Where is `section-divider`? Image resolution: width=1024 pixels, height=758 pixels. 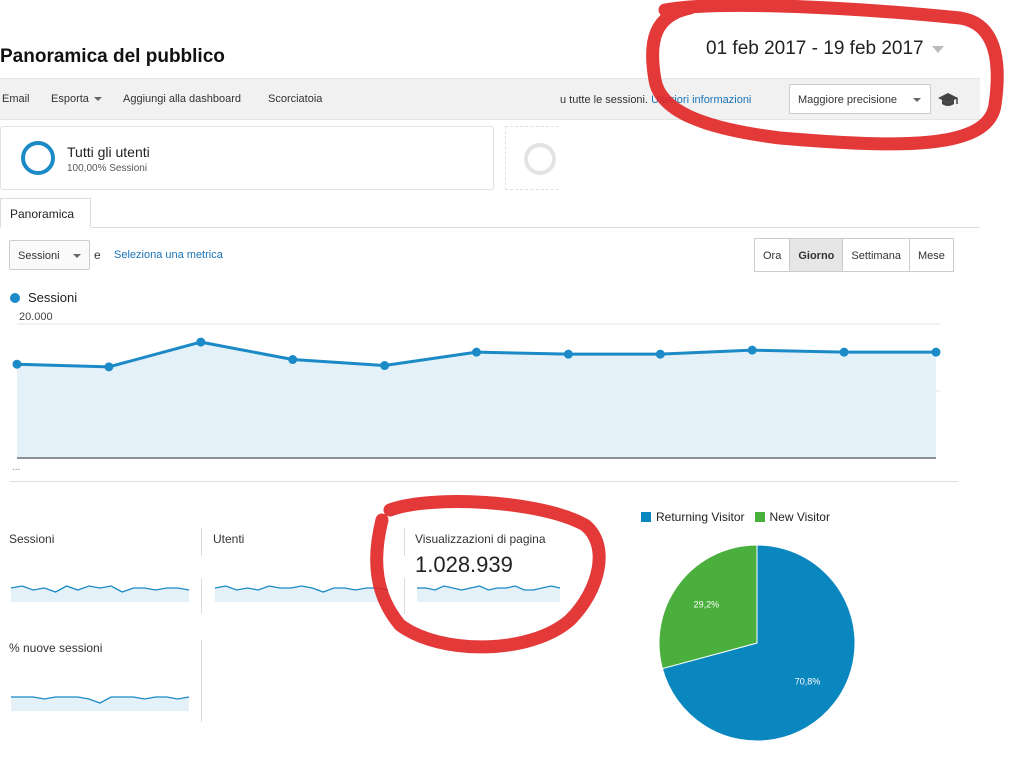 section-divider is located at coordinates (484, 481).